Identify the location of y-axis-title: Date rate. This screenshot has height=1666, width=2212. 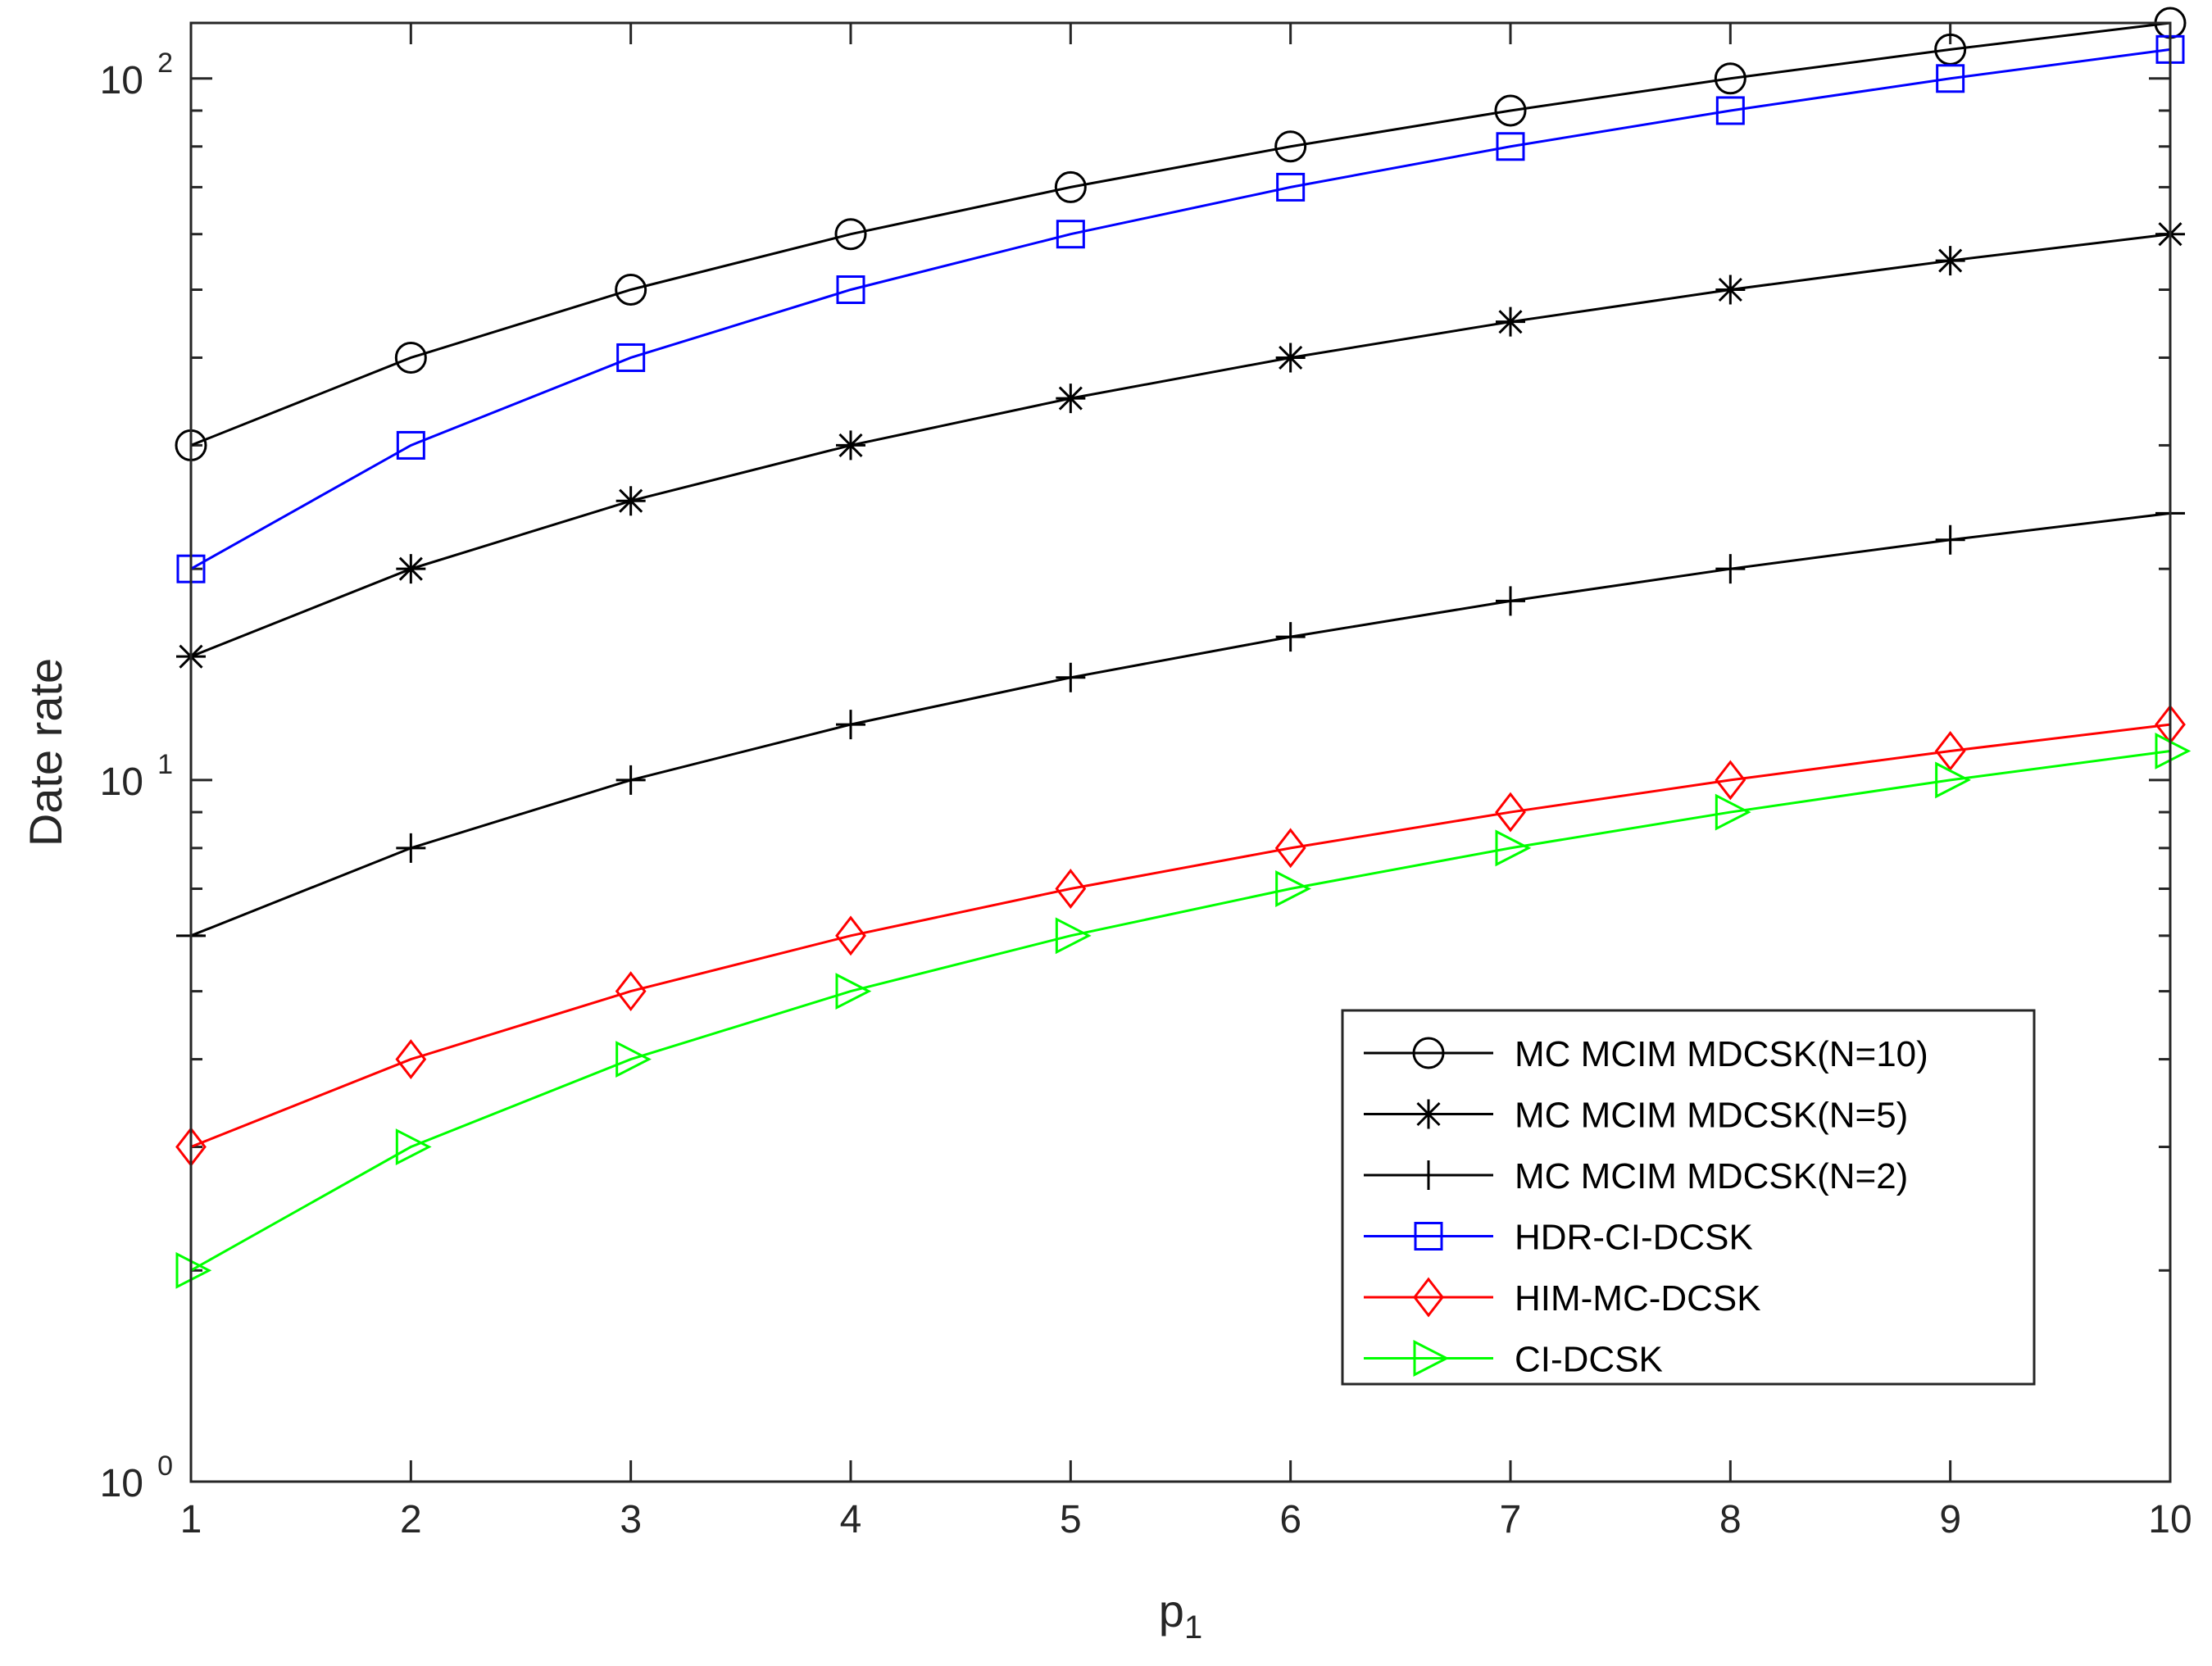
(46, 752).